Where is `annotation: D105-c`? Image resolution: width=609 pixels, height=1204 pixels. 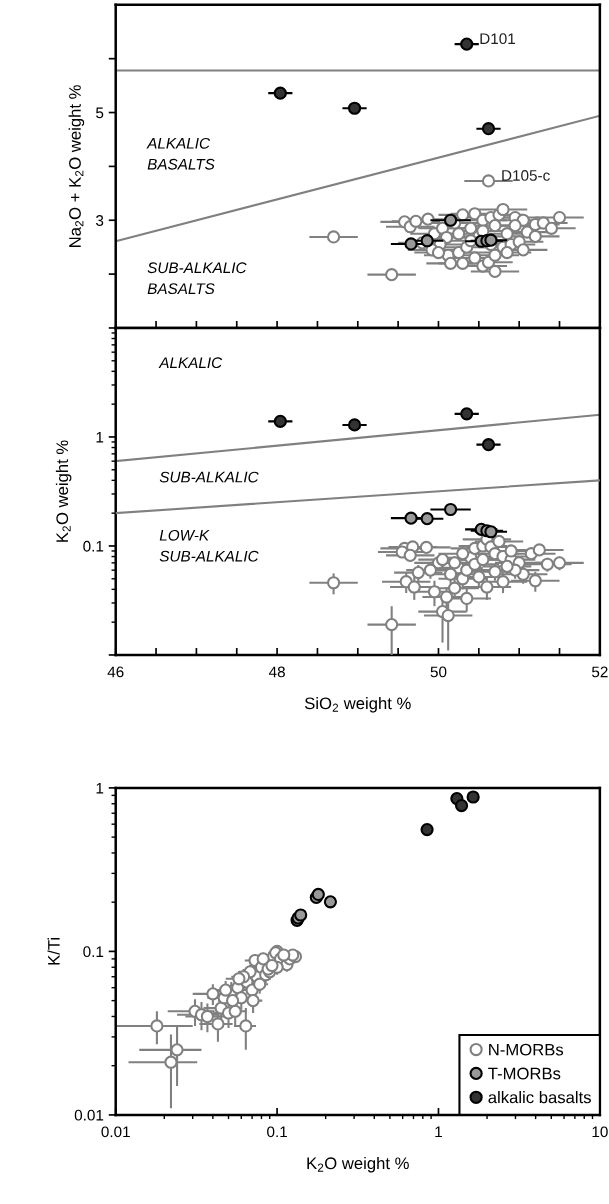
annotation: D105-c is located at coordinates (526, 175).